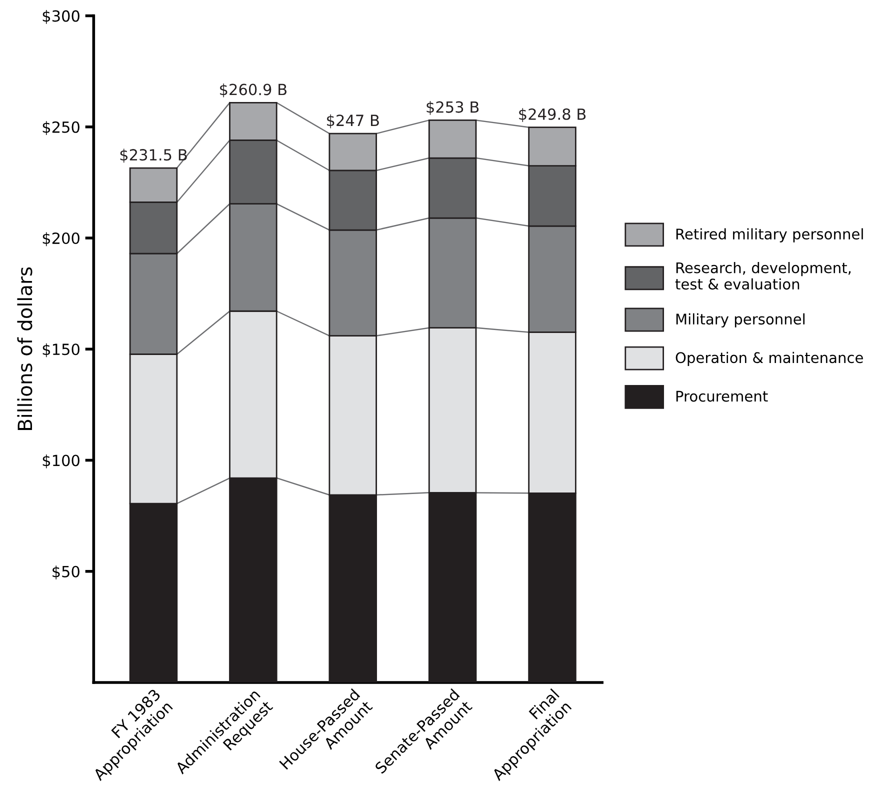  Describe the element at coordinates (722, 396) in the screenshot. I see `legend-label: Procurement` at that location.